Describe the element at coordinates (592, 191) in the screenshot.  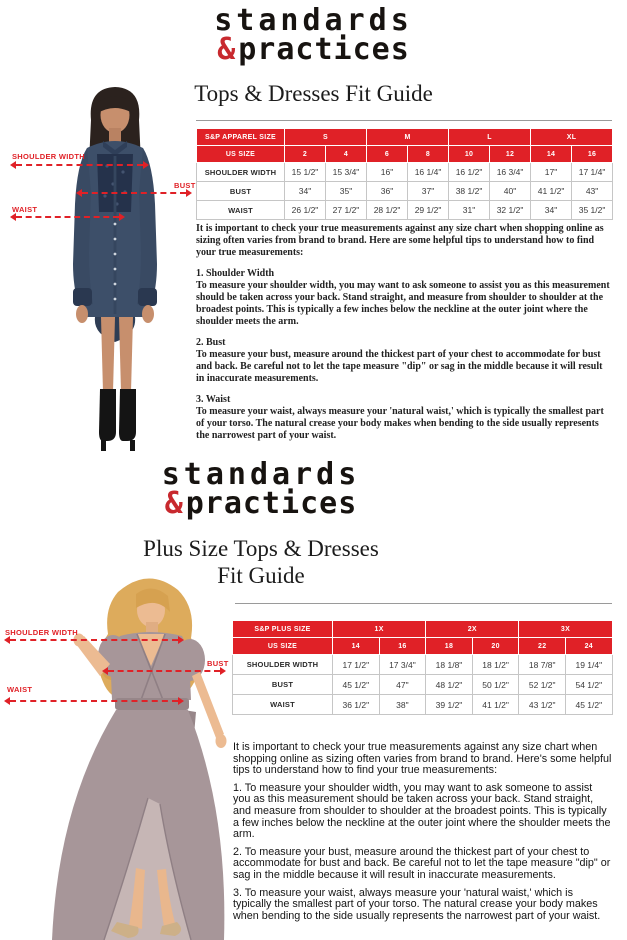
I see `measurement-cell: 43"` at that location.